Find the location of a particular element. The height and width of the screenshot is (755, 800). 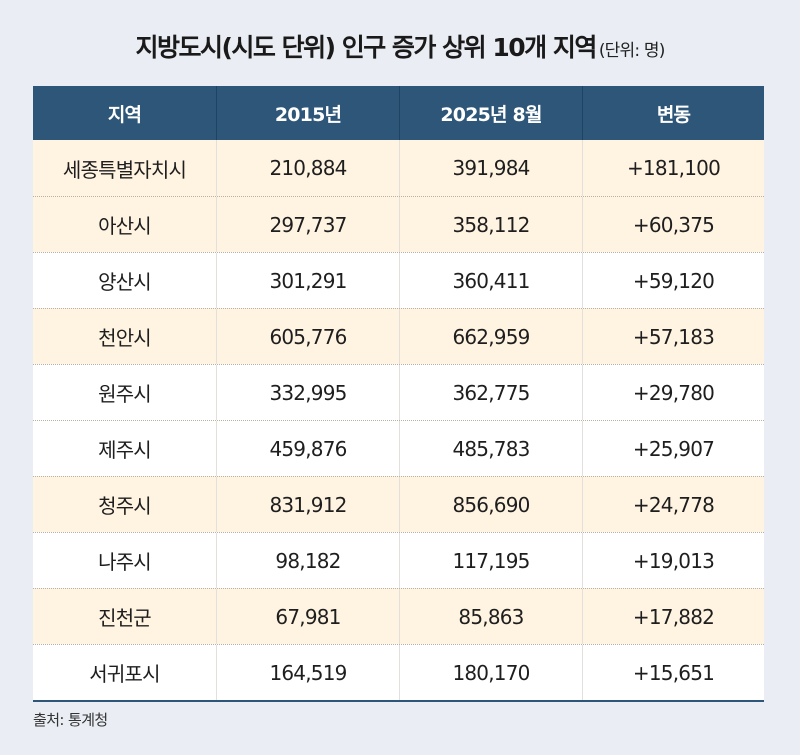

cell-2015: 459,876 is located at coordinates (308, 448).